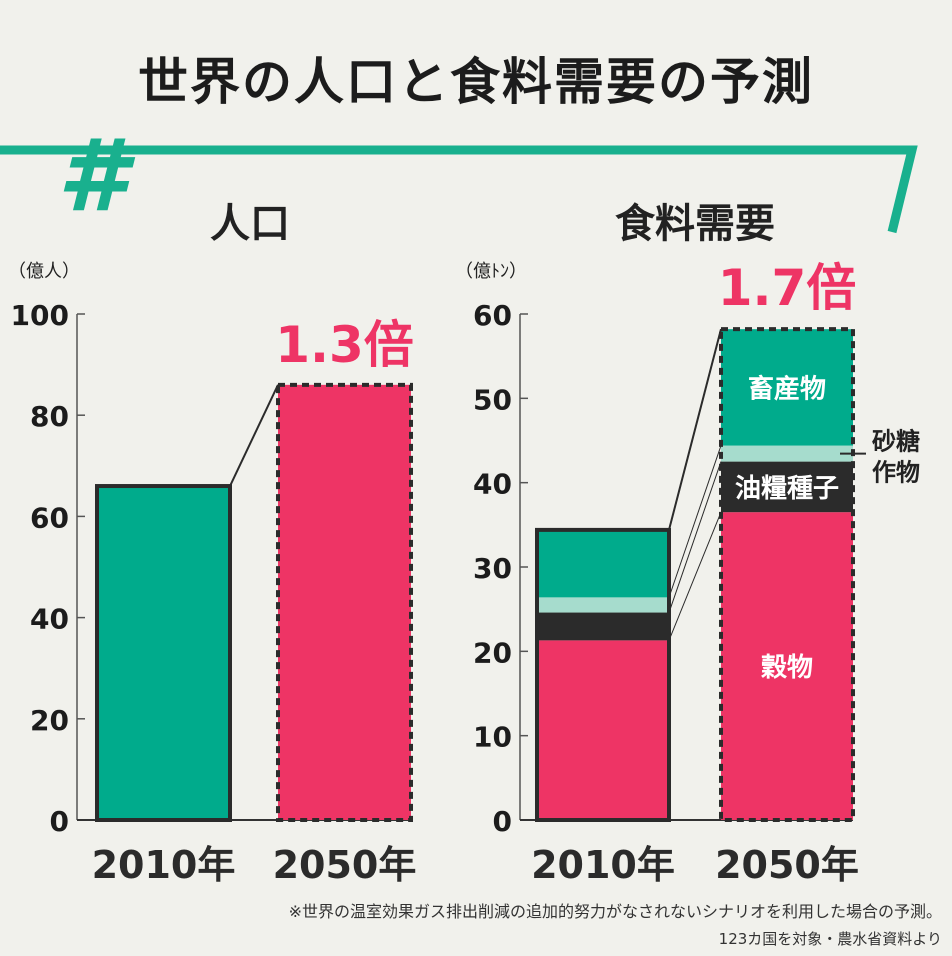 Image resolution: width=952 pixels, height=956 pixels. Describe the element at coordinates (695, 224) in the screenshot. I see `chart-title: 食料需要` at that location.